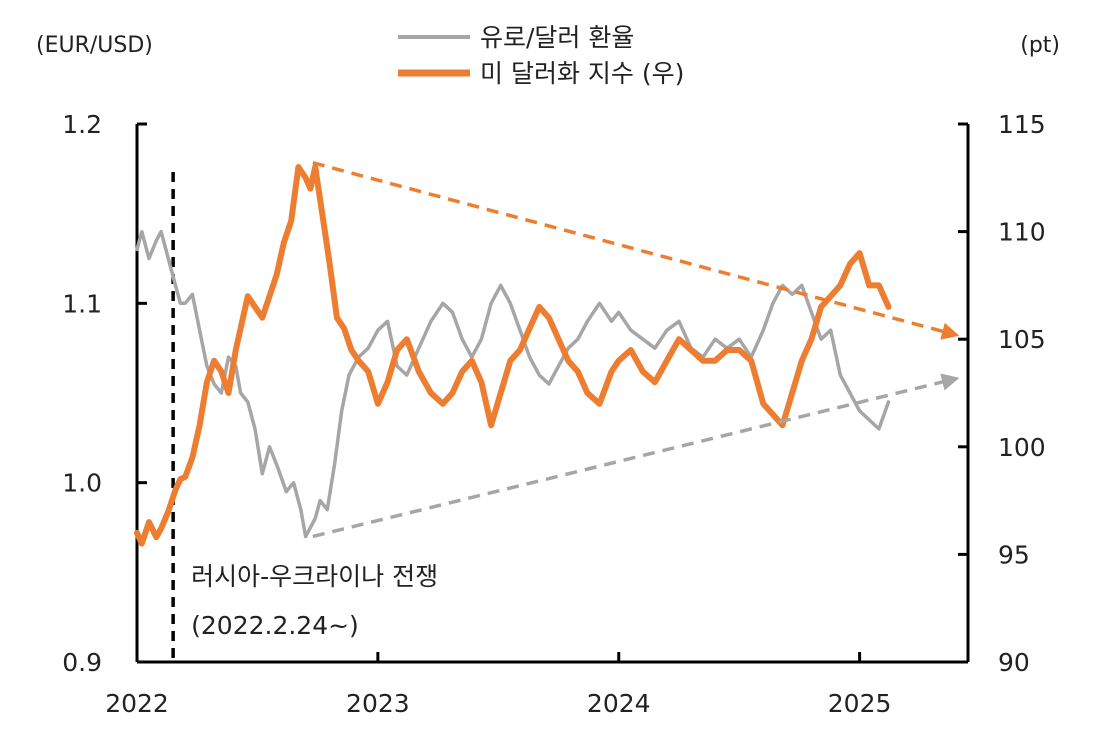  I want to click on right-axis-ticks: 90 95 100 105 110 115, so click(1002, 393).